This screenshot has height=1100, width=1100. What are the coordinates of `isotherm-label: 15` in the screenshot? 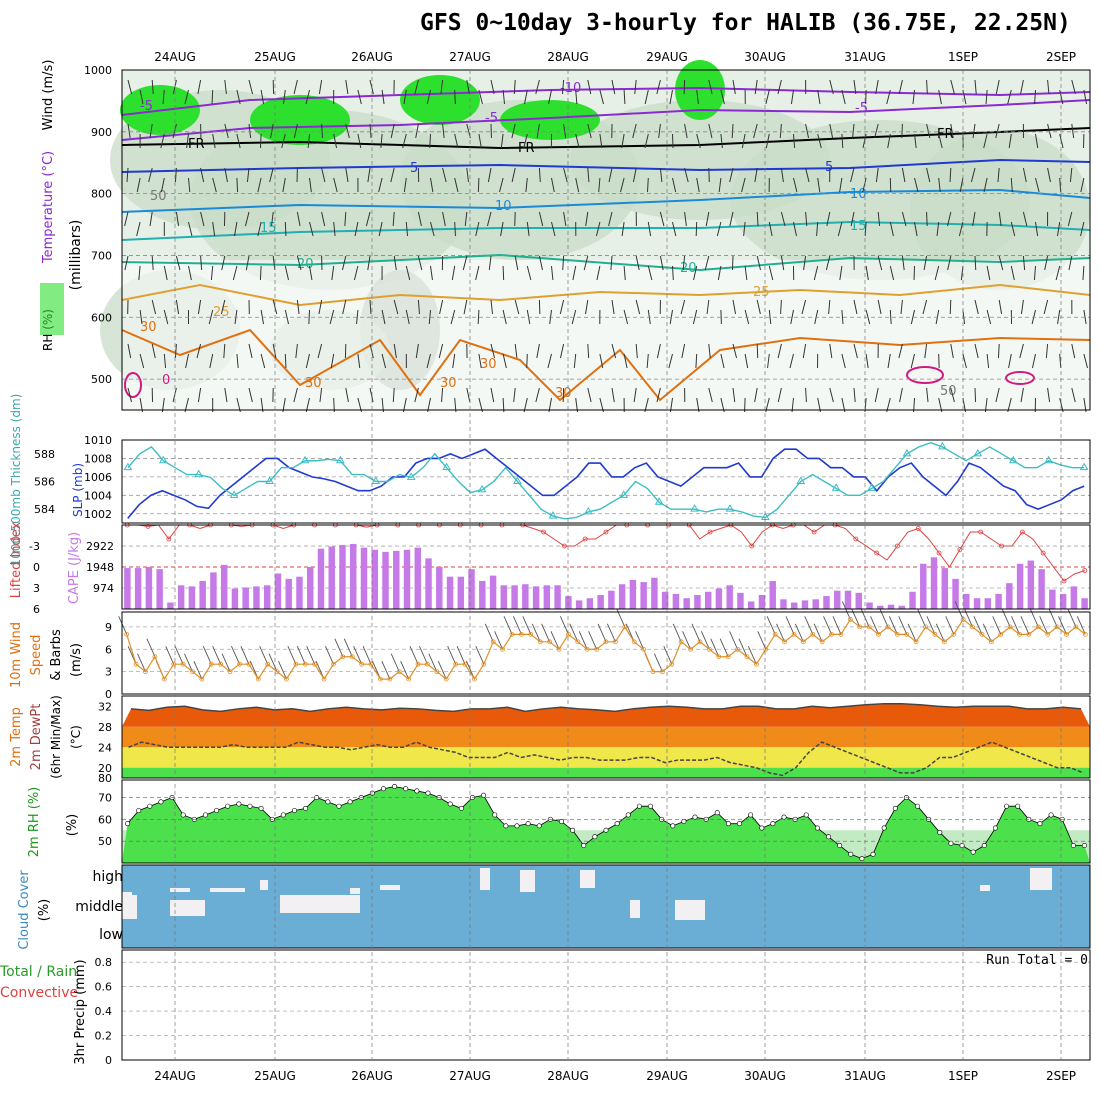 It's located at (858, 226).